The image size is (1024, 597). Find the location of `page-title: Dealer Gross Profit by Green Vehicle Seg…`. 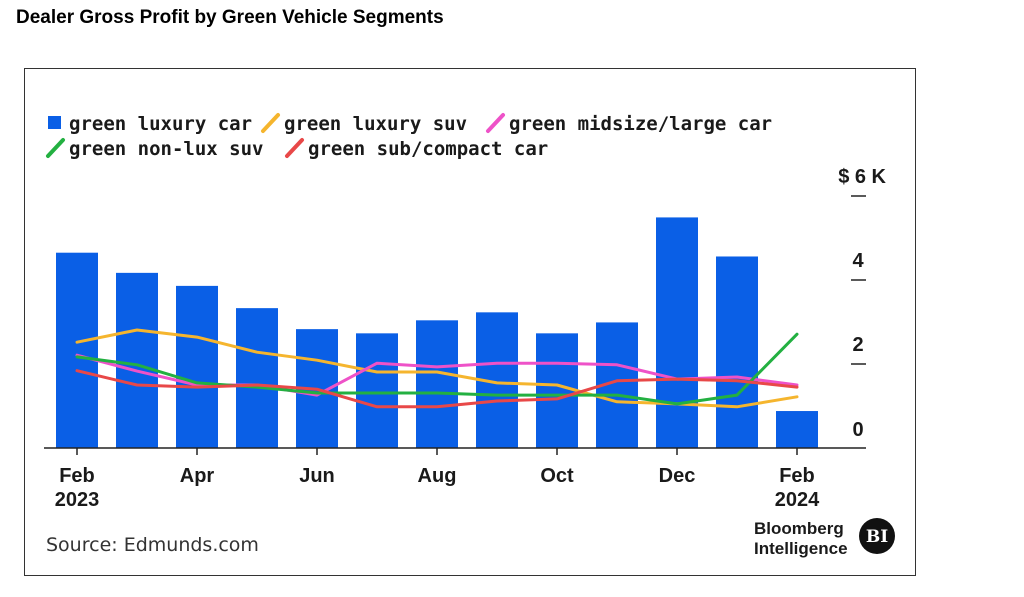

page-title: Dealer Gross Profit by Green Vehicle Seg… is located at coordinates (230, 17).